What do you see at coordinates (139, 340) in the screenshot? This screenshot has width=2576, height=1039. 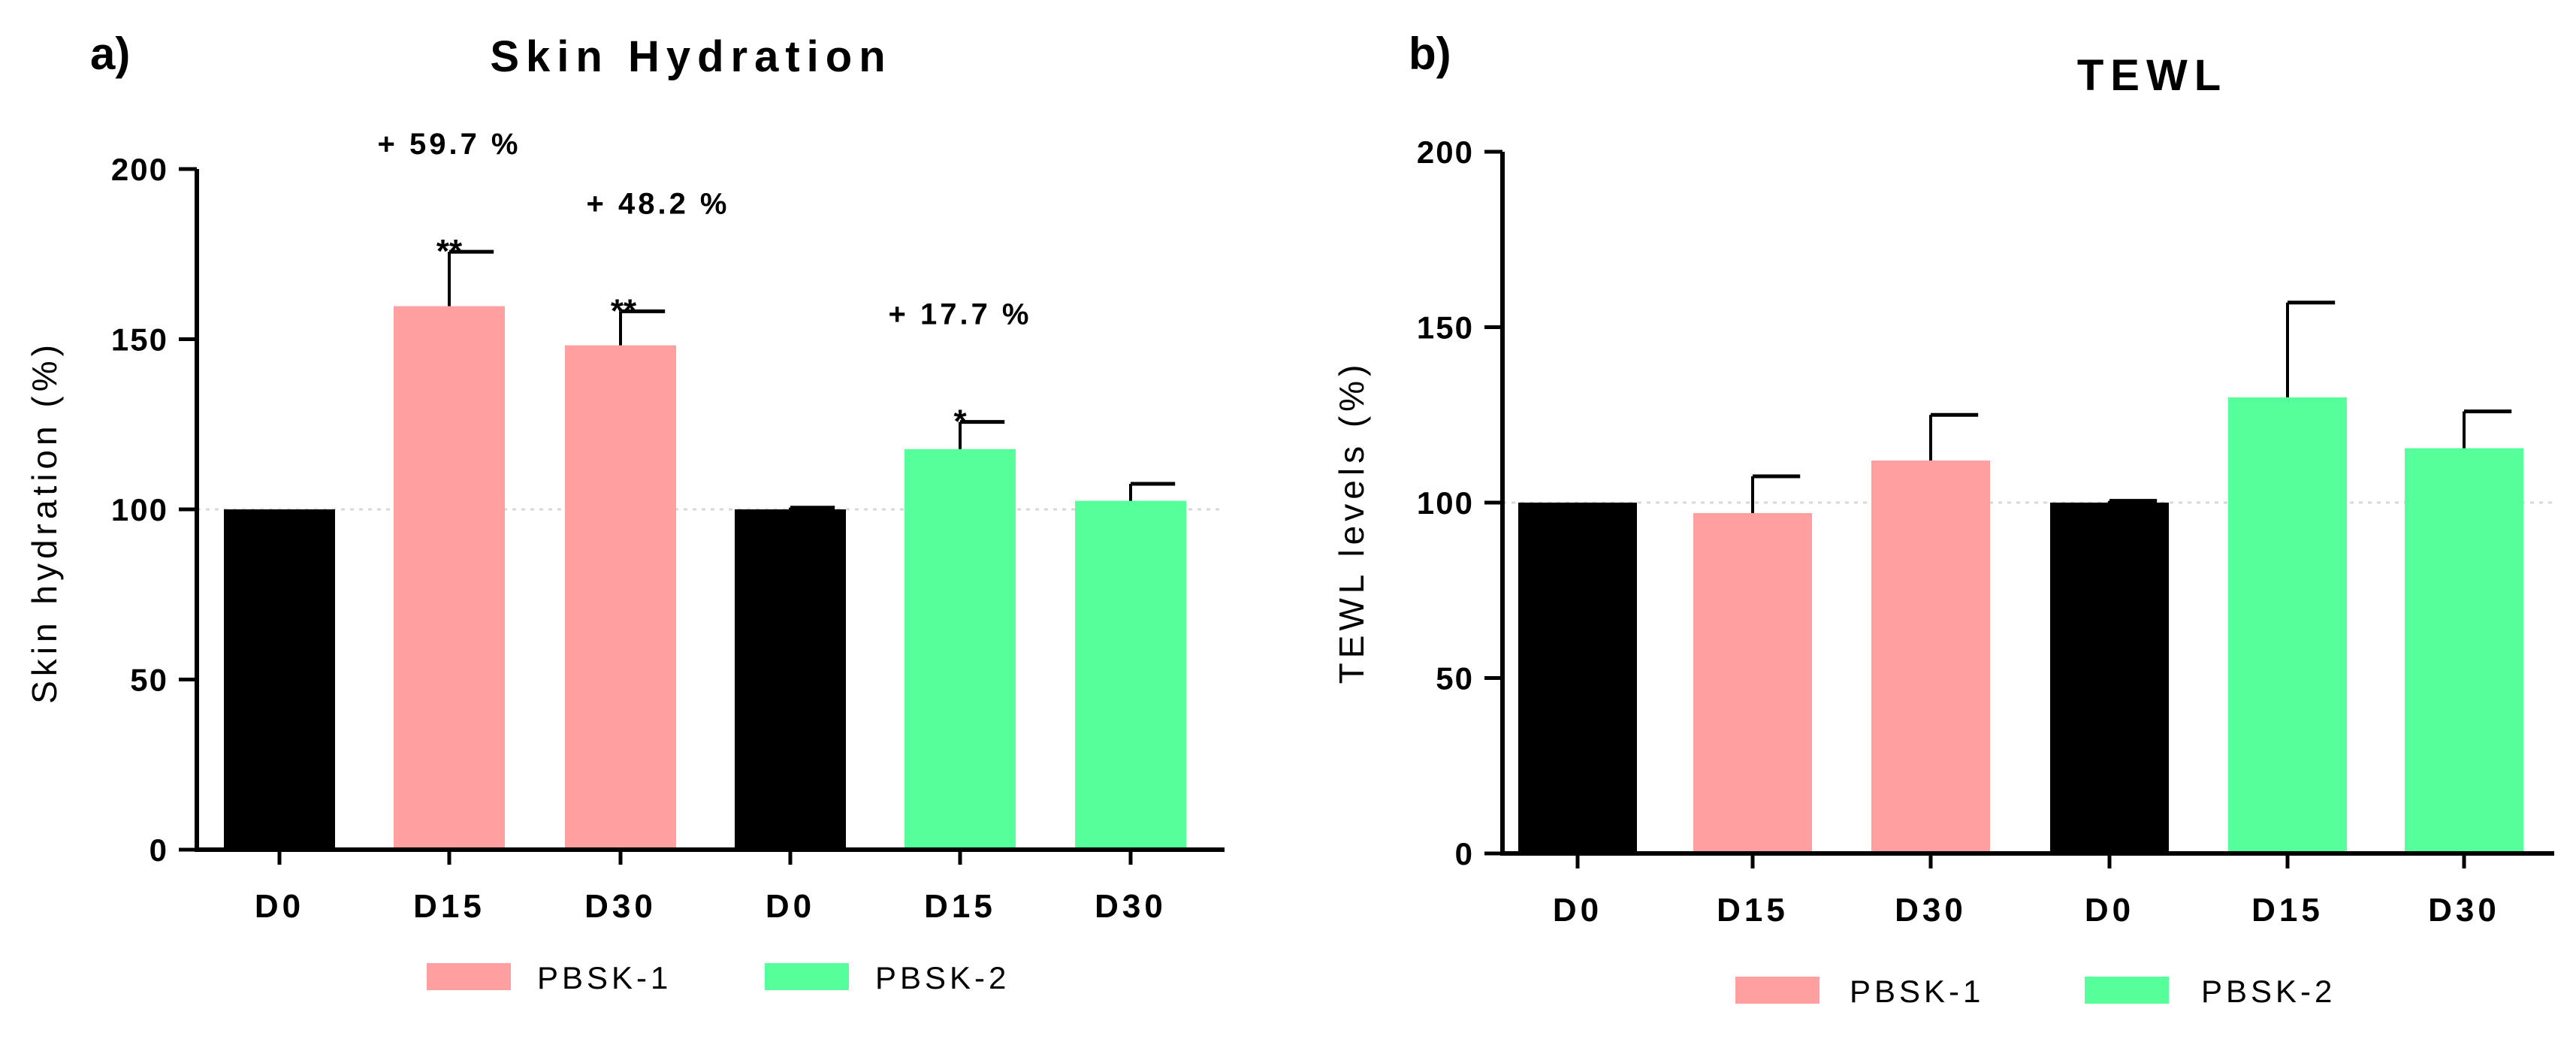 I see `pa-y-tick-label-3: 150` at bounding box center [139, 340].